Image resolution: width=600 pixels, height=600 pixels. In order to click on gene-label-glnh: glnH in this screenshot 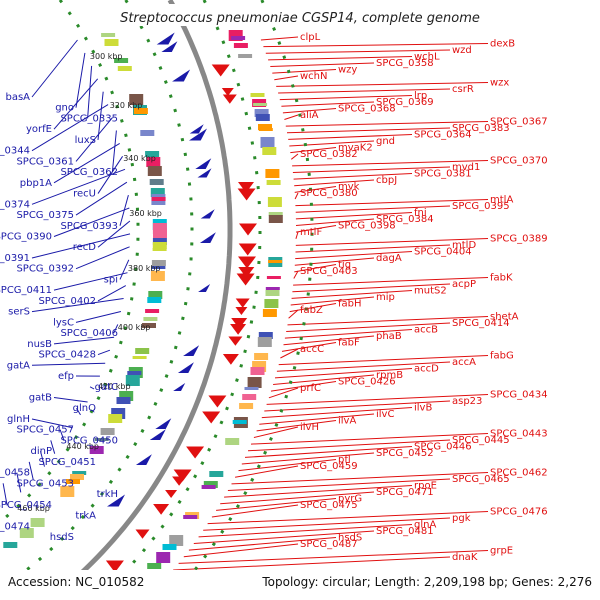, I will do `click(18, 419)`.